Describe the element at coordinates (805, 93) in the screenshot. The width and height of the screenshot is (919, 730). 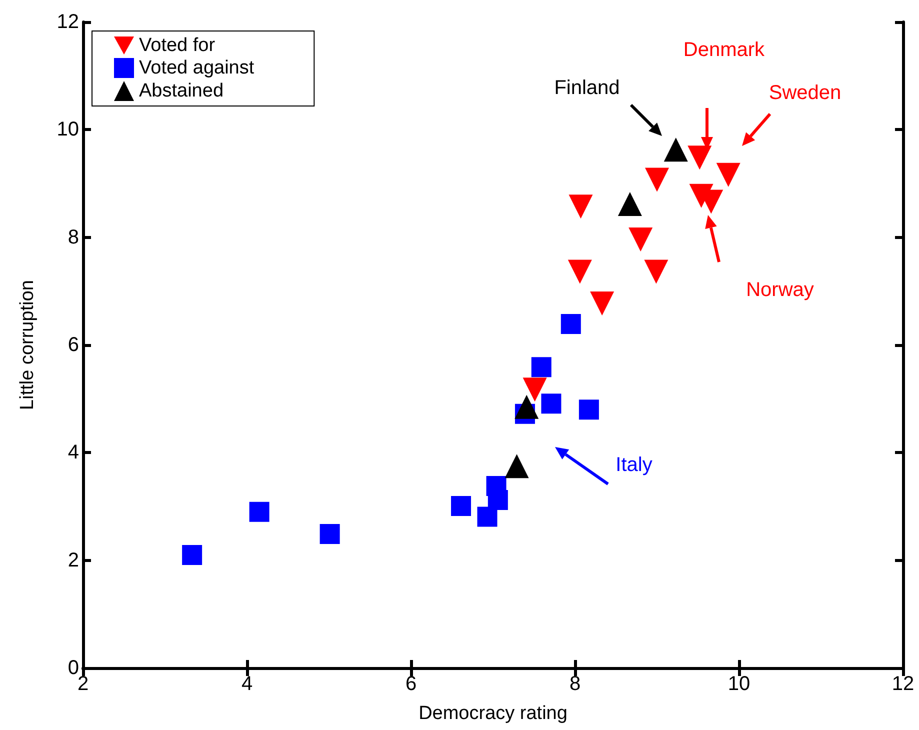
I see `annotation: Sweden` at that location.